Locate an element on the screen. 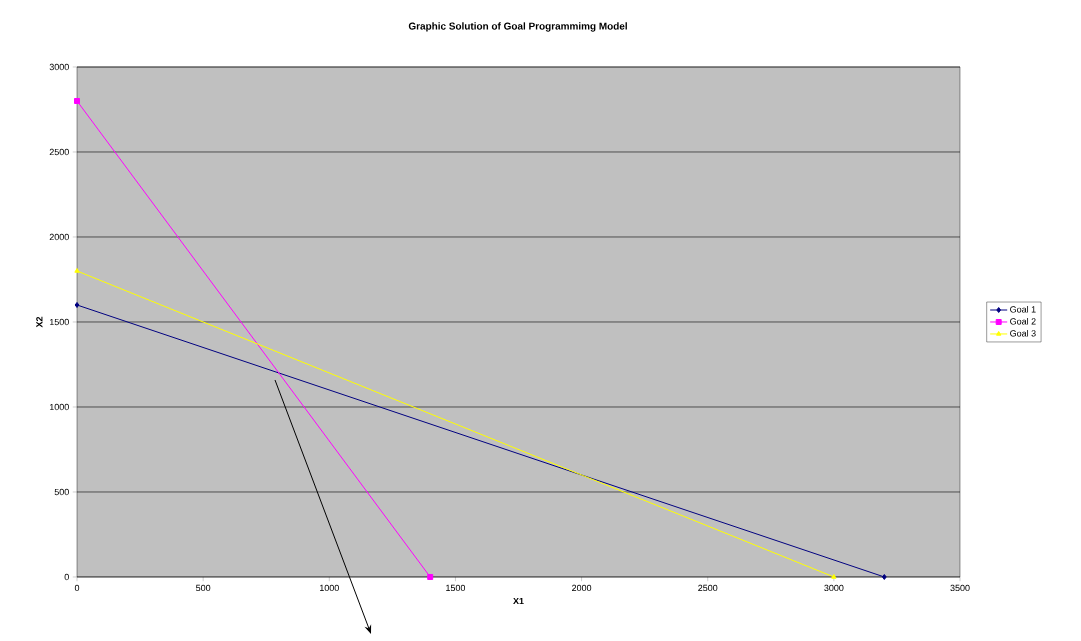 Image resolution: width=1081 pixels, height=641 pixels. y-tick-label: 2000 is located at coordinates (59, 237).